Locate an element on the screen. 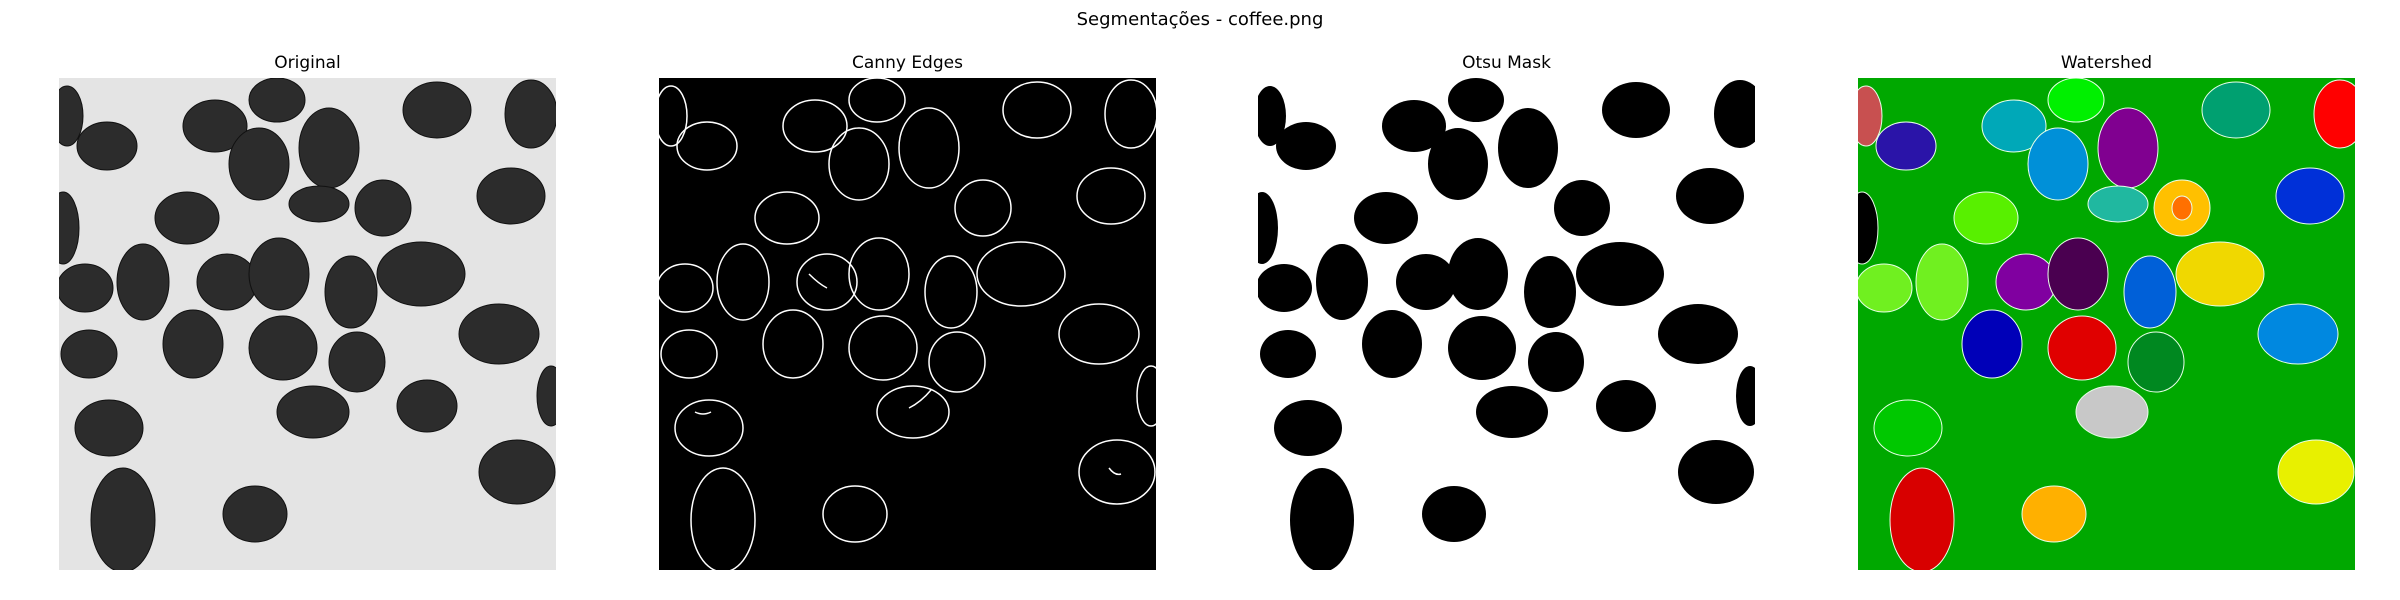  panel-title-watershed: Watershed is located at coordinates (2106, 63).